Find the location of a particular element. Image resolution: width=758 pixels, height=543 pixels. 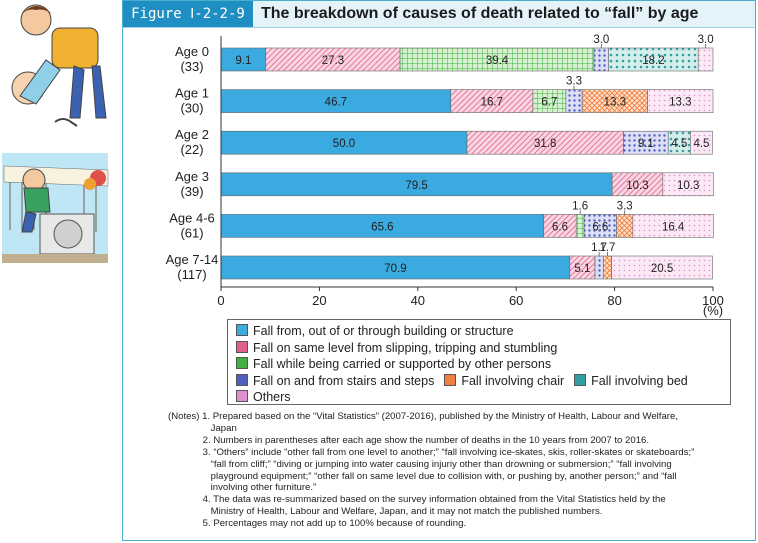

data-label: 27.3 is located at coordinates (333, 61).